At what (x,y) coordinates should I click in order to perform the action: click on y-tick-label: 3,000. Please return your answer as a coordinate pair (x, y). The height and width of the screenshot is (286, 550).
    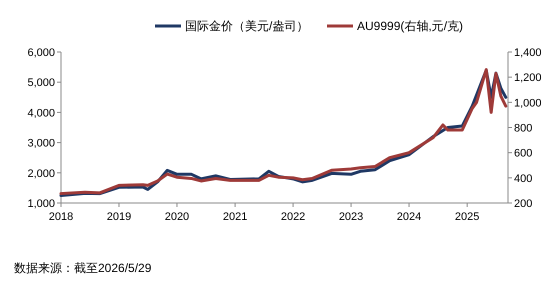
    Looking at the image, I should click on (41, 144).